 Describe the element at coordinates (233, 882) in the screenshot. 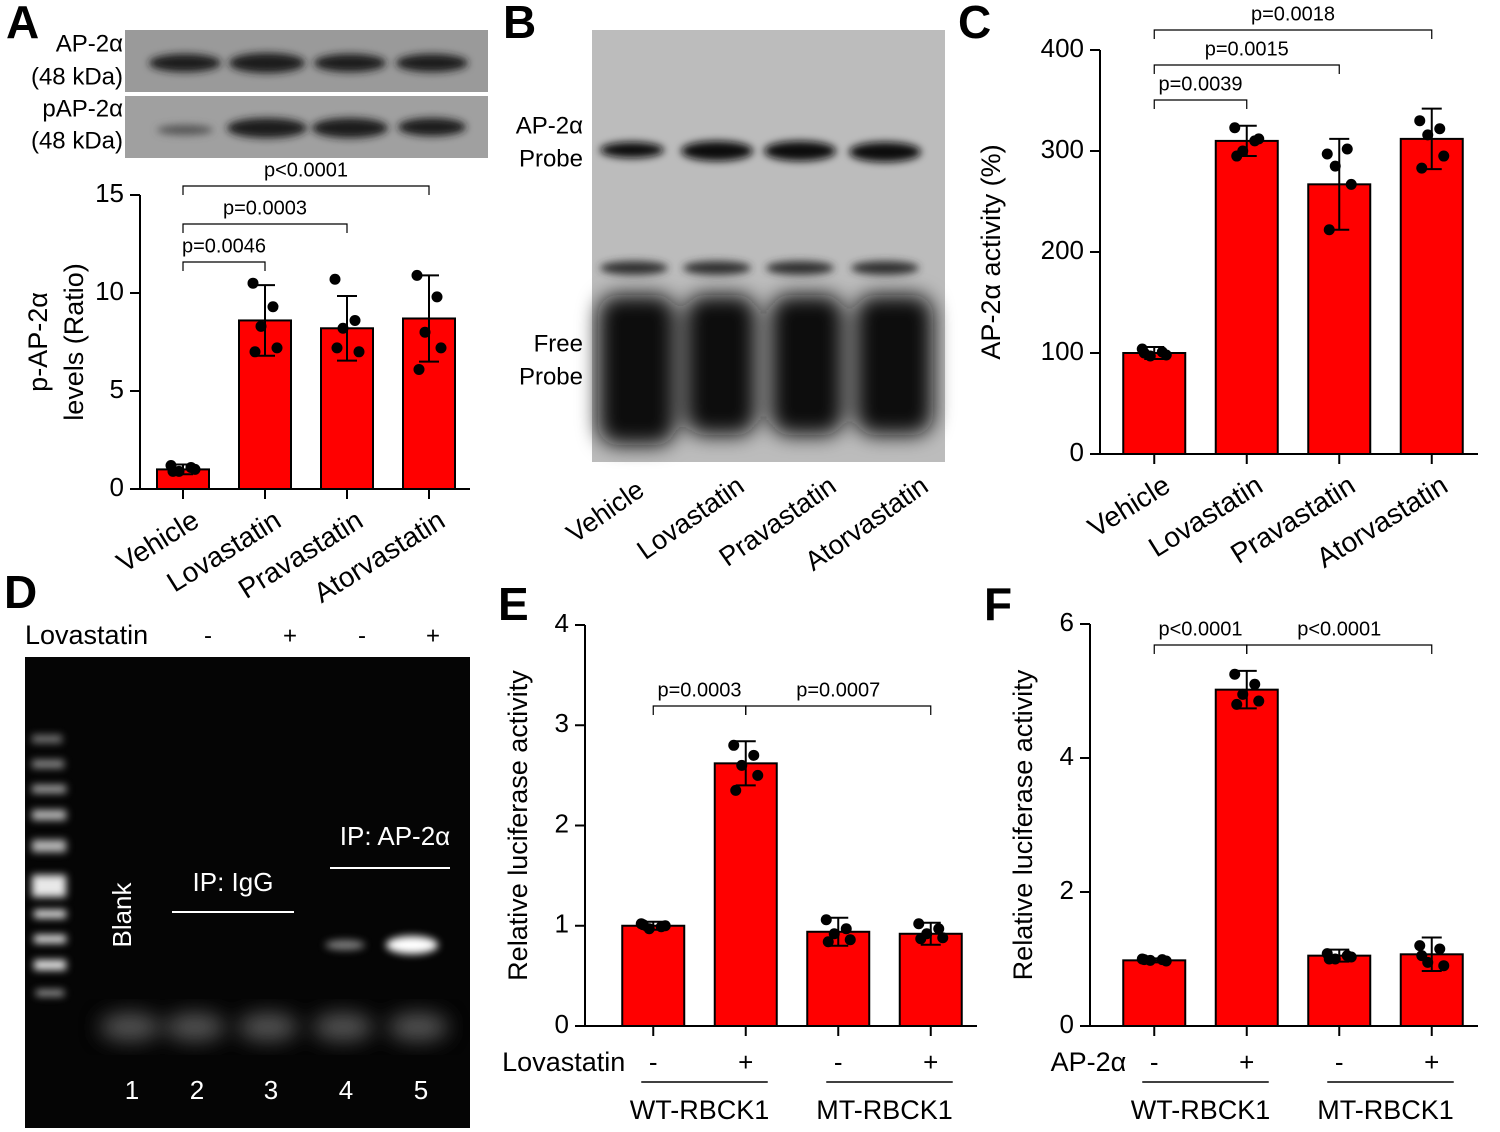

I see `gel-label: IP: IgG` at that location.